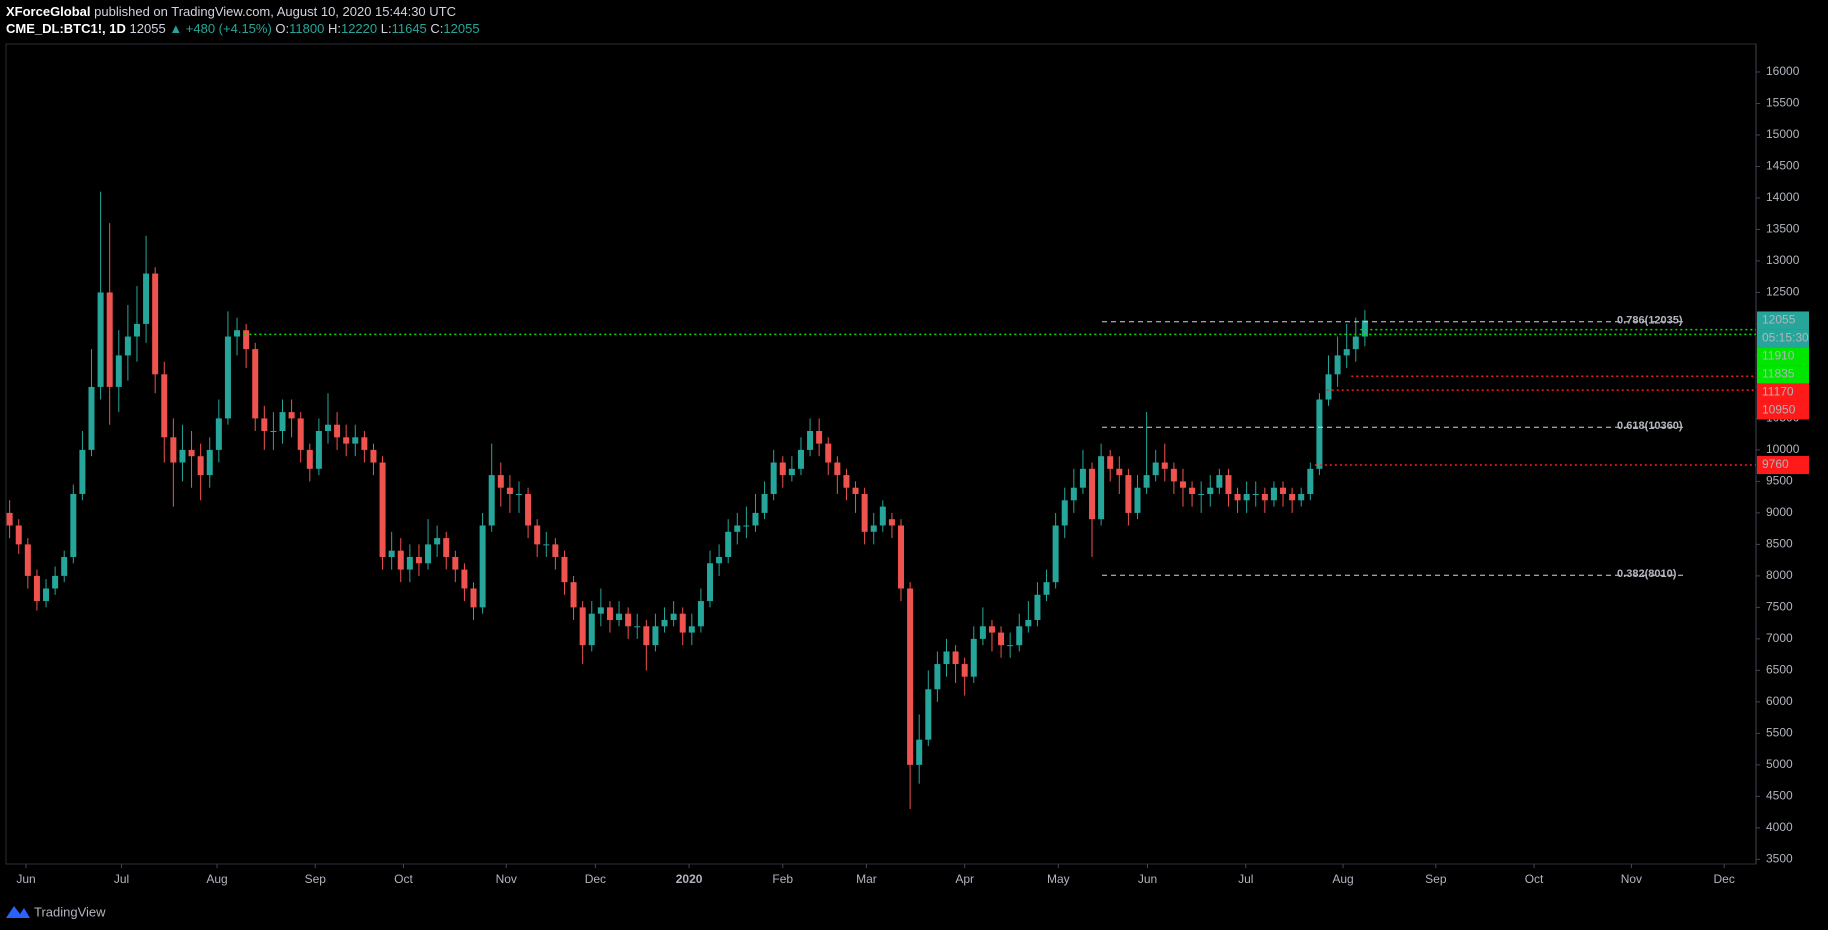  I want to click on y-tick-label: 13500, so click(1783, 229).